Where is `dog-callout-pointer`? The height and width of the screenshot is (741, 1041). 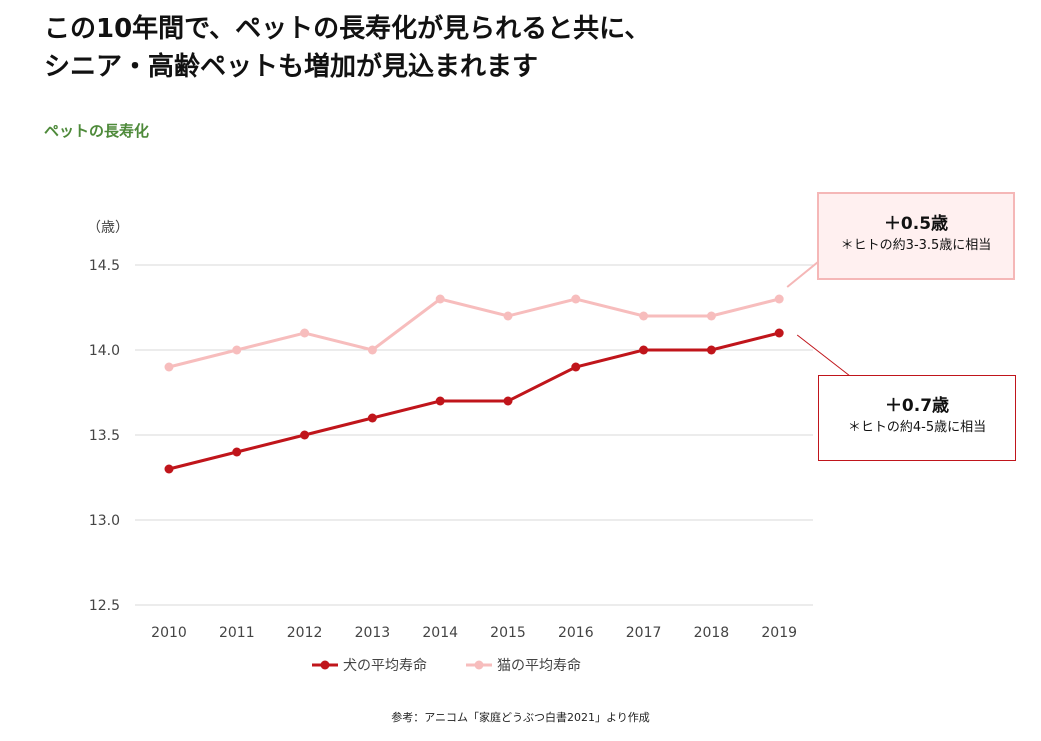 dog-callout-pointer is located at coordinates (823, 355).